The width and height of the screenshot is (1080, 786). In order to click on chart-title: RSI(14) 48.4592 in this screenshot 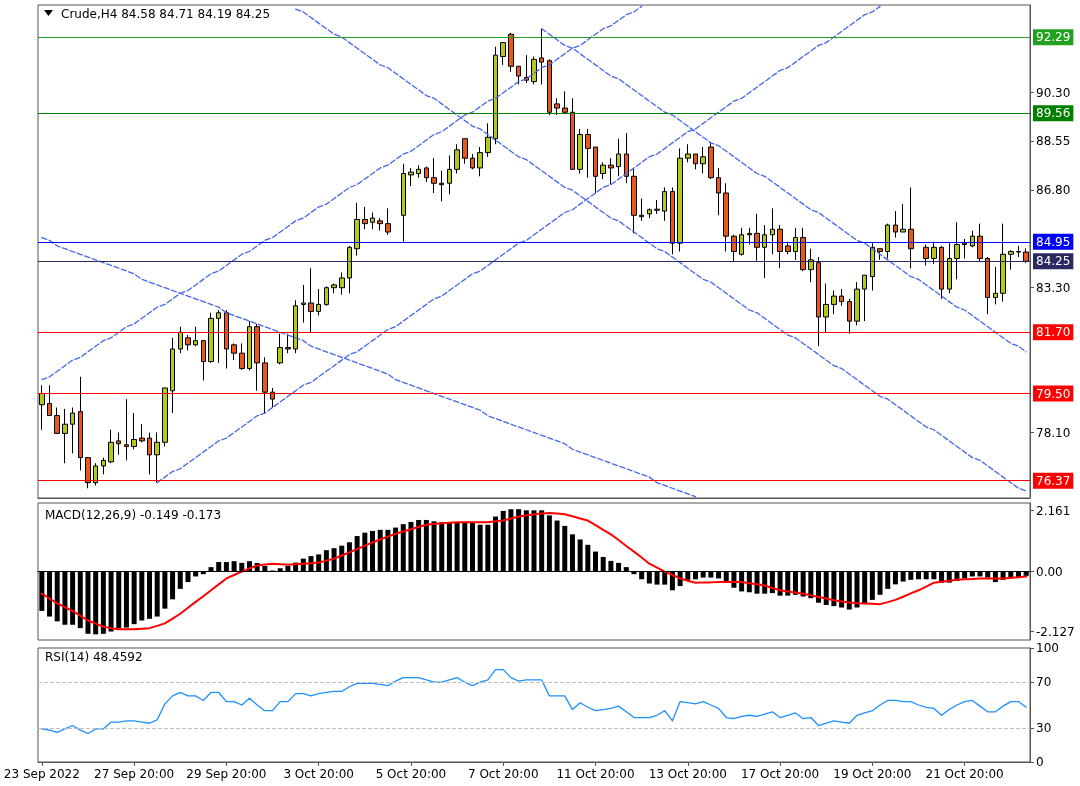, I will do `click(94, 657)`.